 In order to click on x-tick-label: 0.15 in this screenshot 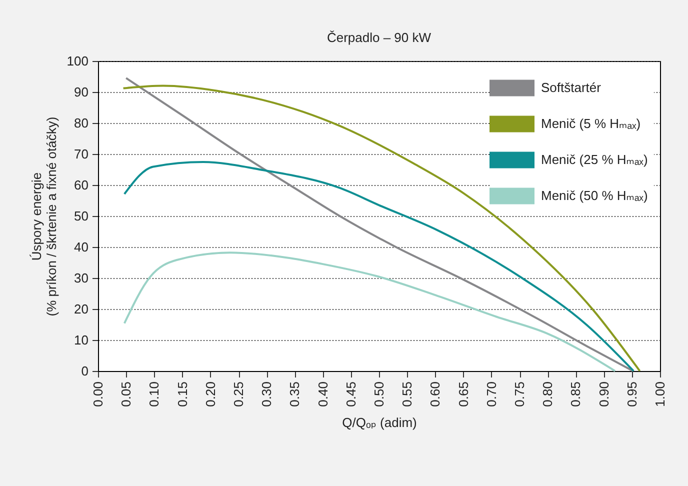, I will do `click(182, 394)`.